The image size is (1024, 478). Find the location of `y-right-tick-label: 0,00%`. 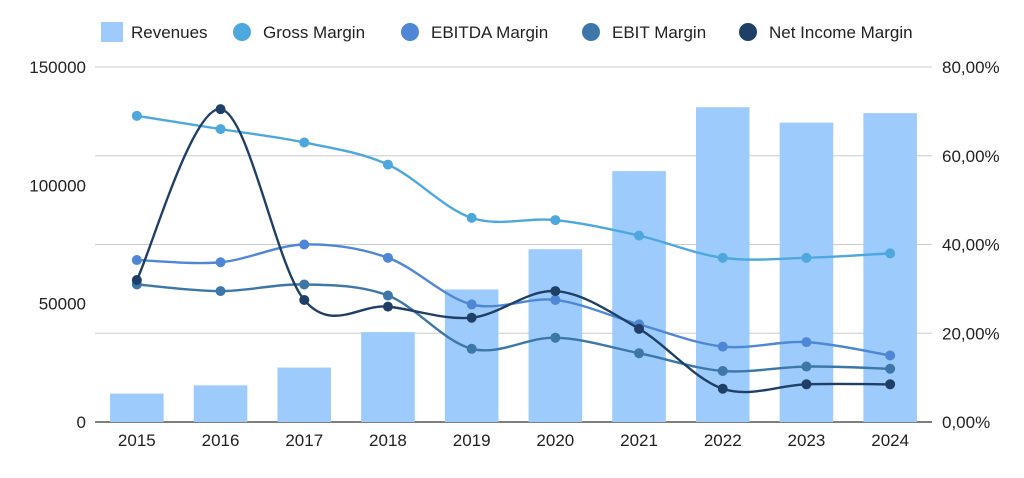

y-right-tick-label: 0,00% is located at coordinates (966, 422).